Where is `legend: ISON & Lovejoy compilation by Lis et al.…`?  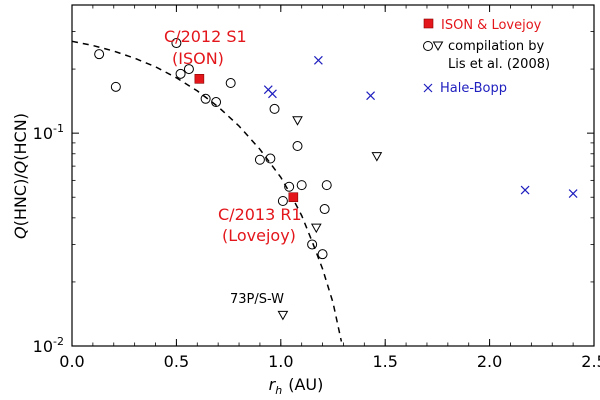 legend: ISON & Lovejoy compilation by Lis et al.… is located at coordinates (486, 57).